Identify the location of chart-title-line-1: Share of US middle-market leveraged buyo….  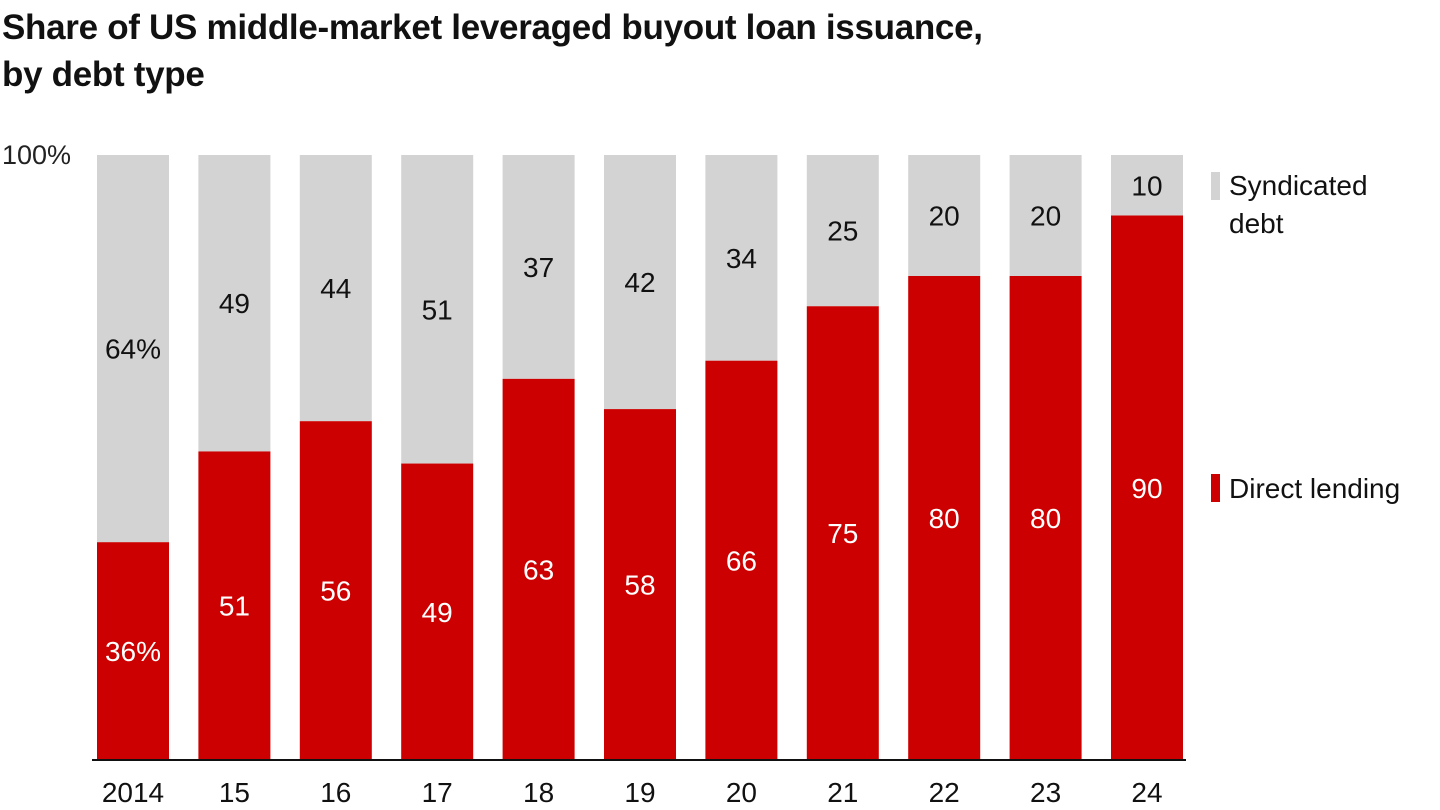
(492, 27).